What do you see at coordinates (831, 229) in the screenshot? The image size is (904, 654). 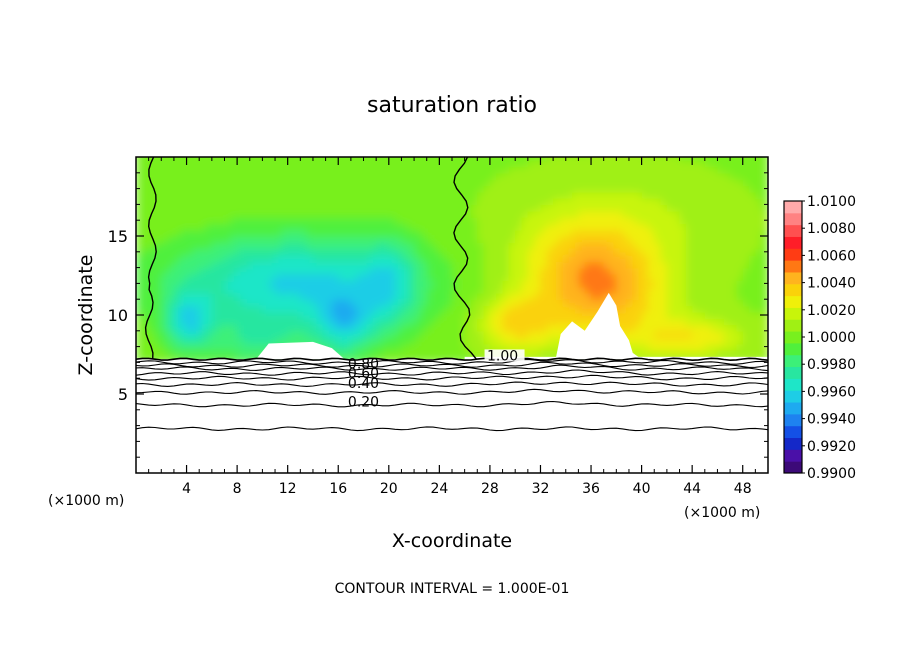 I see `colorbar-label: 1.0080` at bounding box center [831, 229].